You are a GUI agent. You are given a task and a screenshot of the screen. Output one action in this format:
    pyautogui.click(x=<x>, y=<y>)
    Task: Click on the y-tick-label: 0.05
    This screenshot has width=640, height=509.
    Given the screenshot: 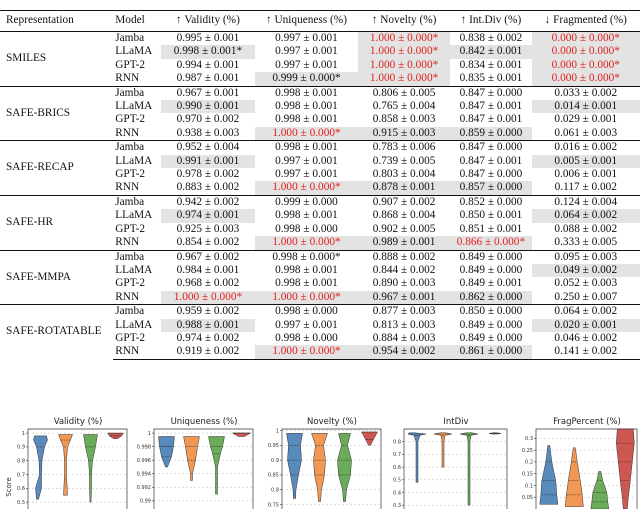 What is the action you would take?
    pyautogui.click(x=527, y=498)
    